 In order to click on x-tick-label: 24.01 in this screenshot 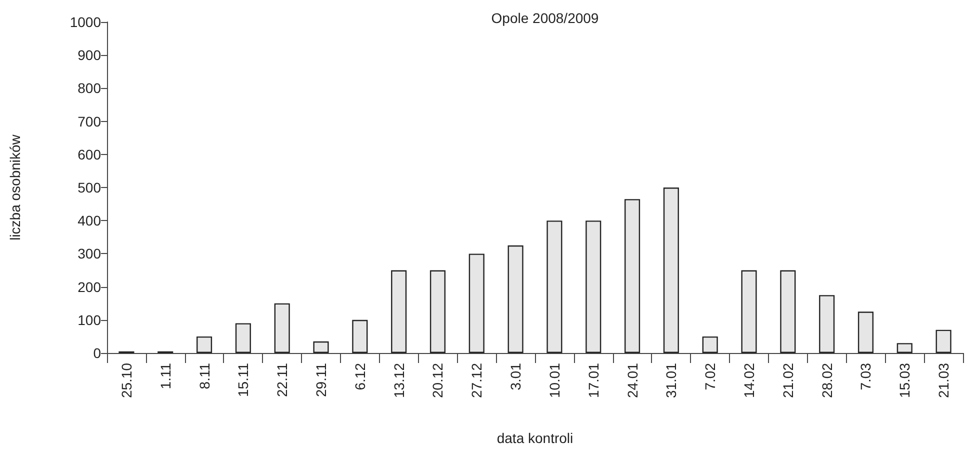, I will do `click(632, 380)`.